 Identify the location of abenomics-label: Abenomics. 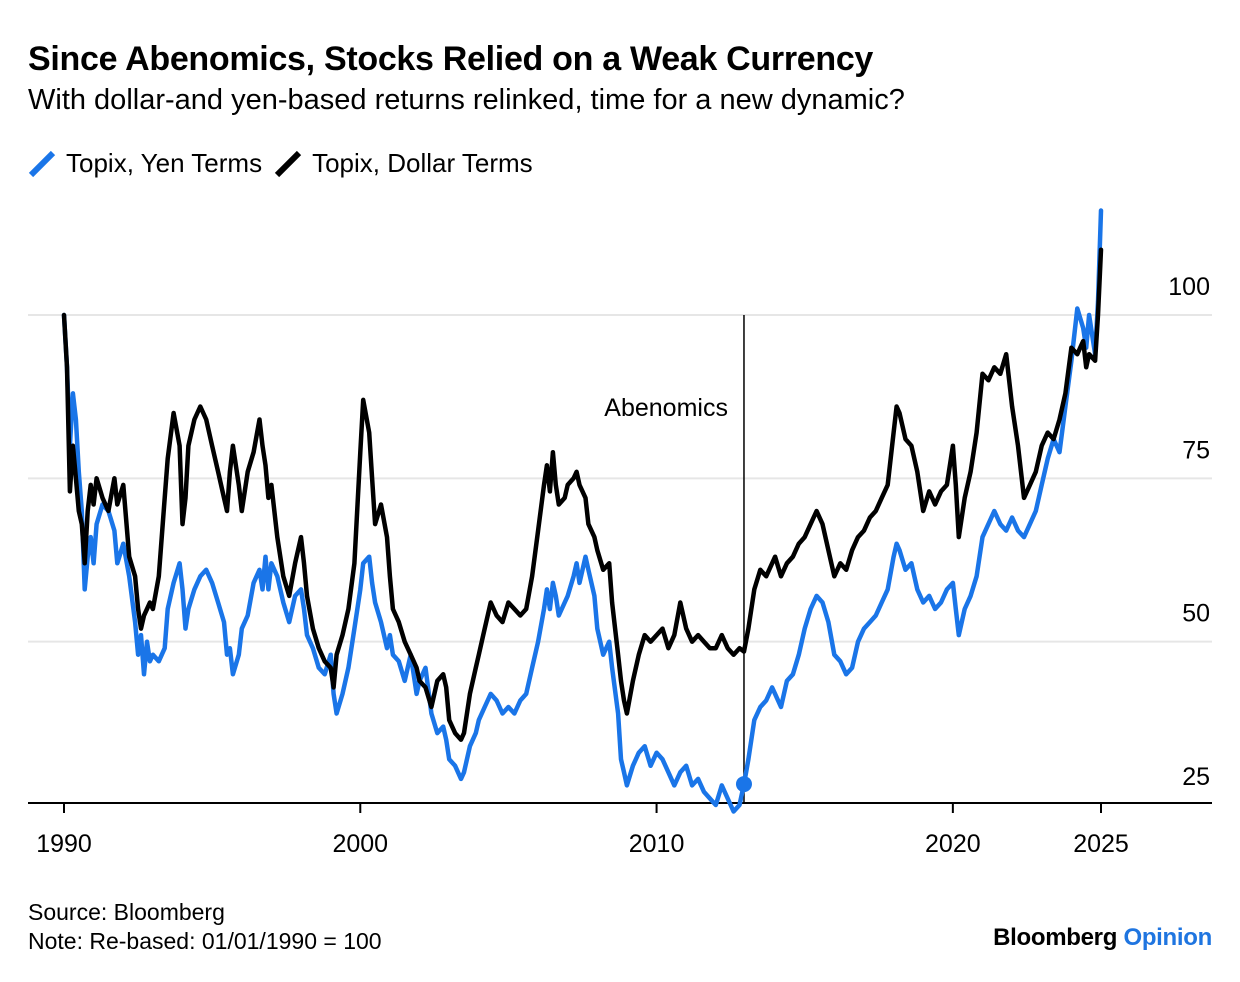
(666, 408).